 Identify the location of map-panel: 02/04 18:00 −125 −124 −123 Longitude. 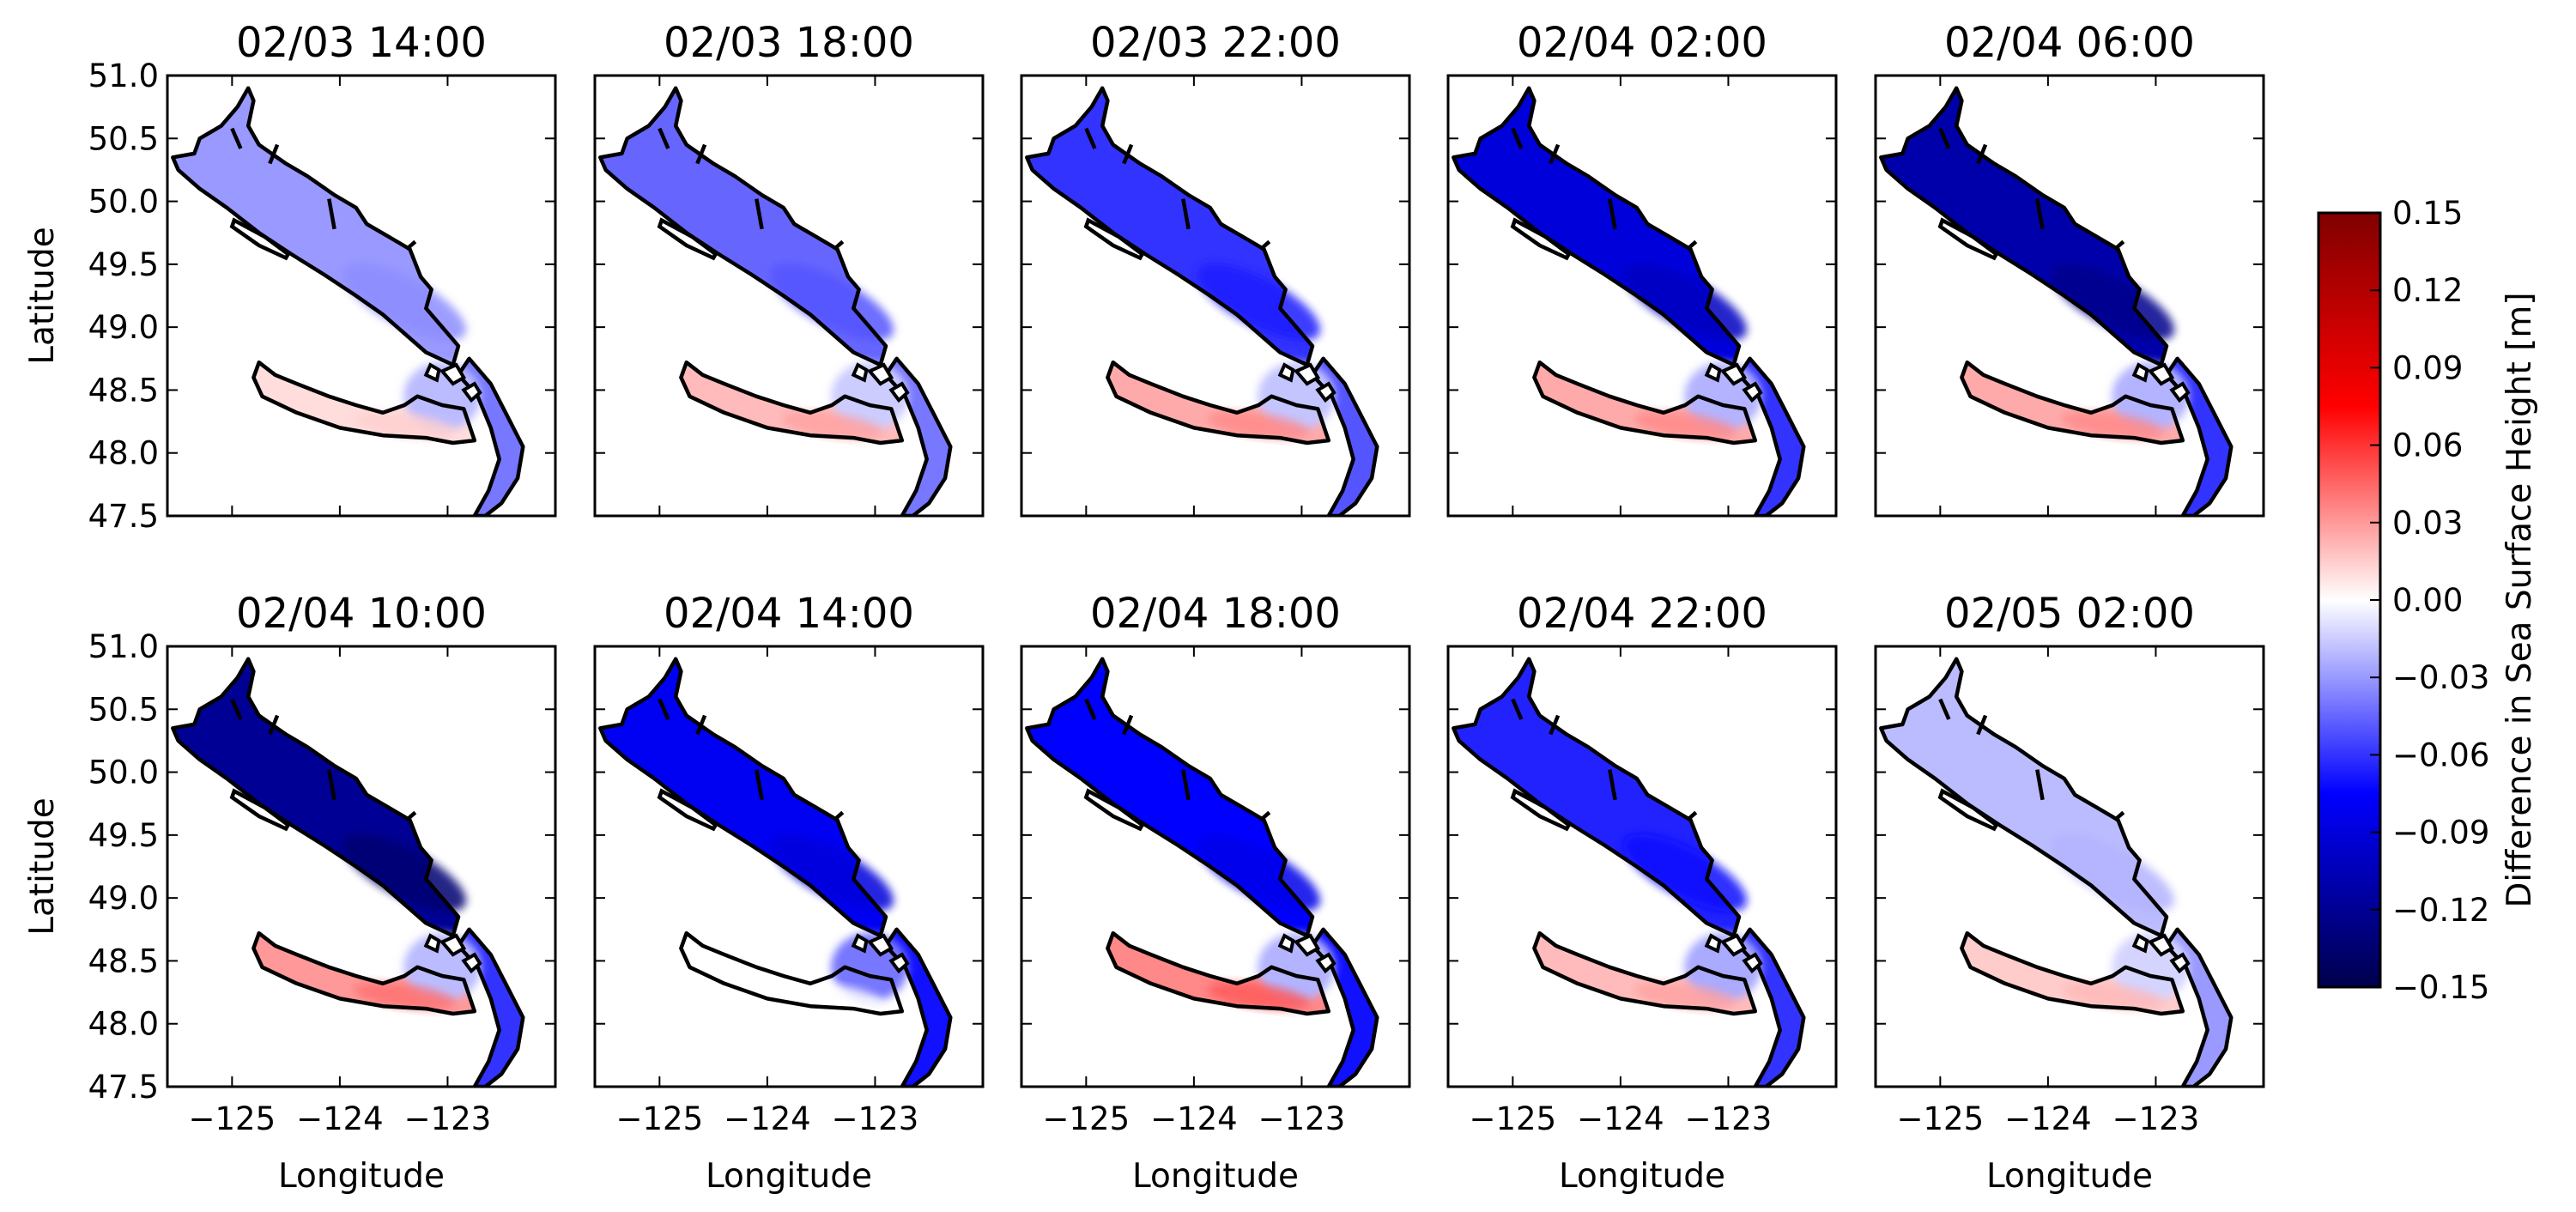
(1215, 893).